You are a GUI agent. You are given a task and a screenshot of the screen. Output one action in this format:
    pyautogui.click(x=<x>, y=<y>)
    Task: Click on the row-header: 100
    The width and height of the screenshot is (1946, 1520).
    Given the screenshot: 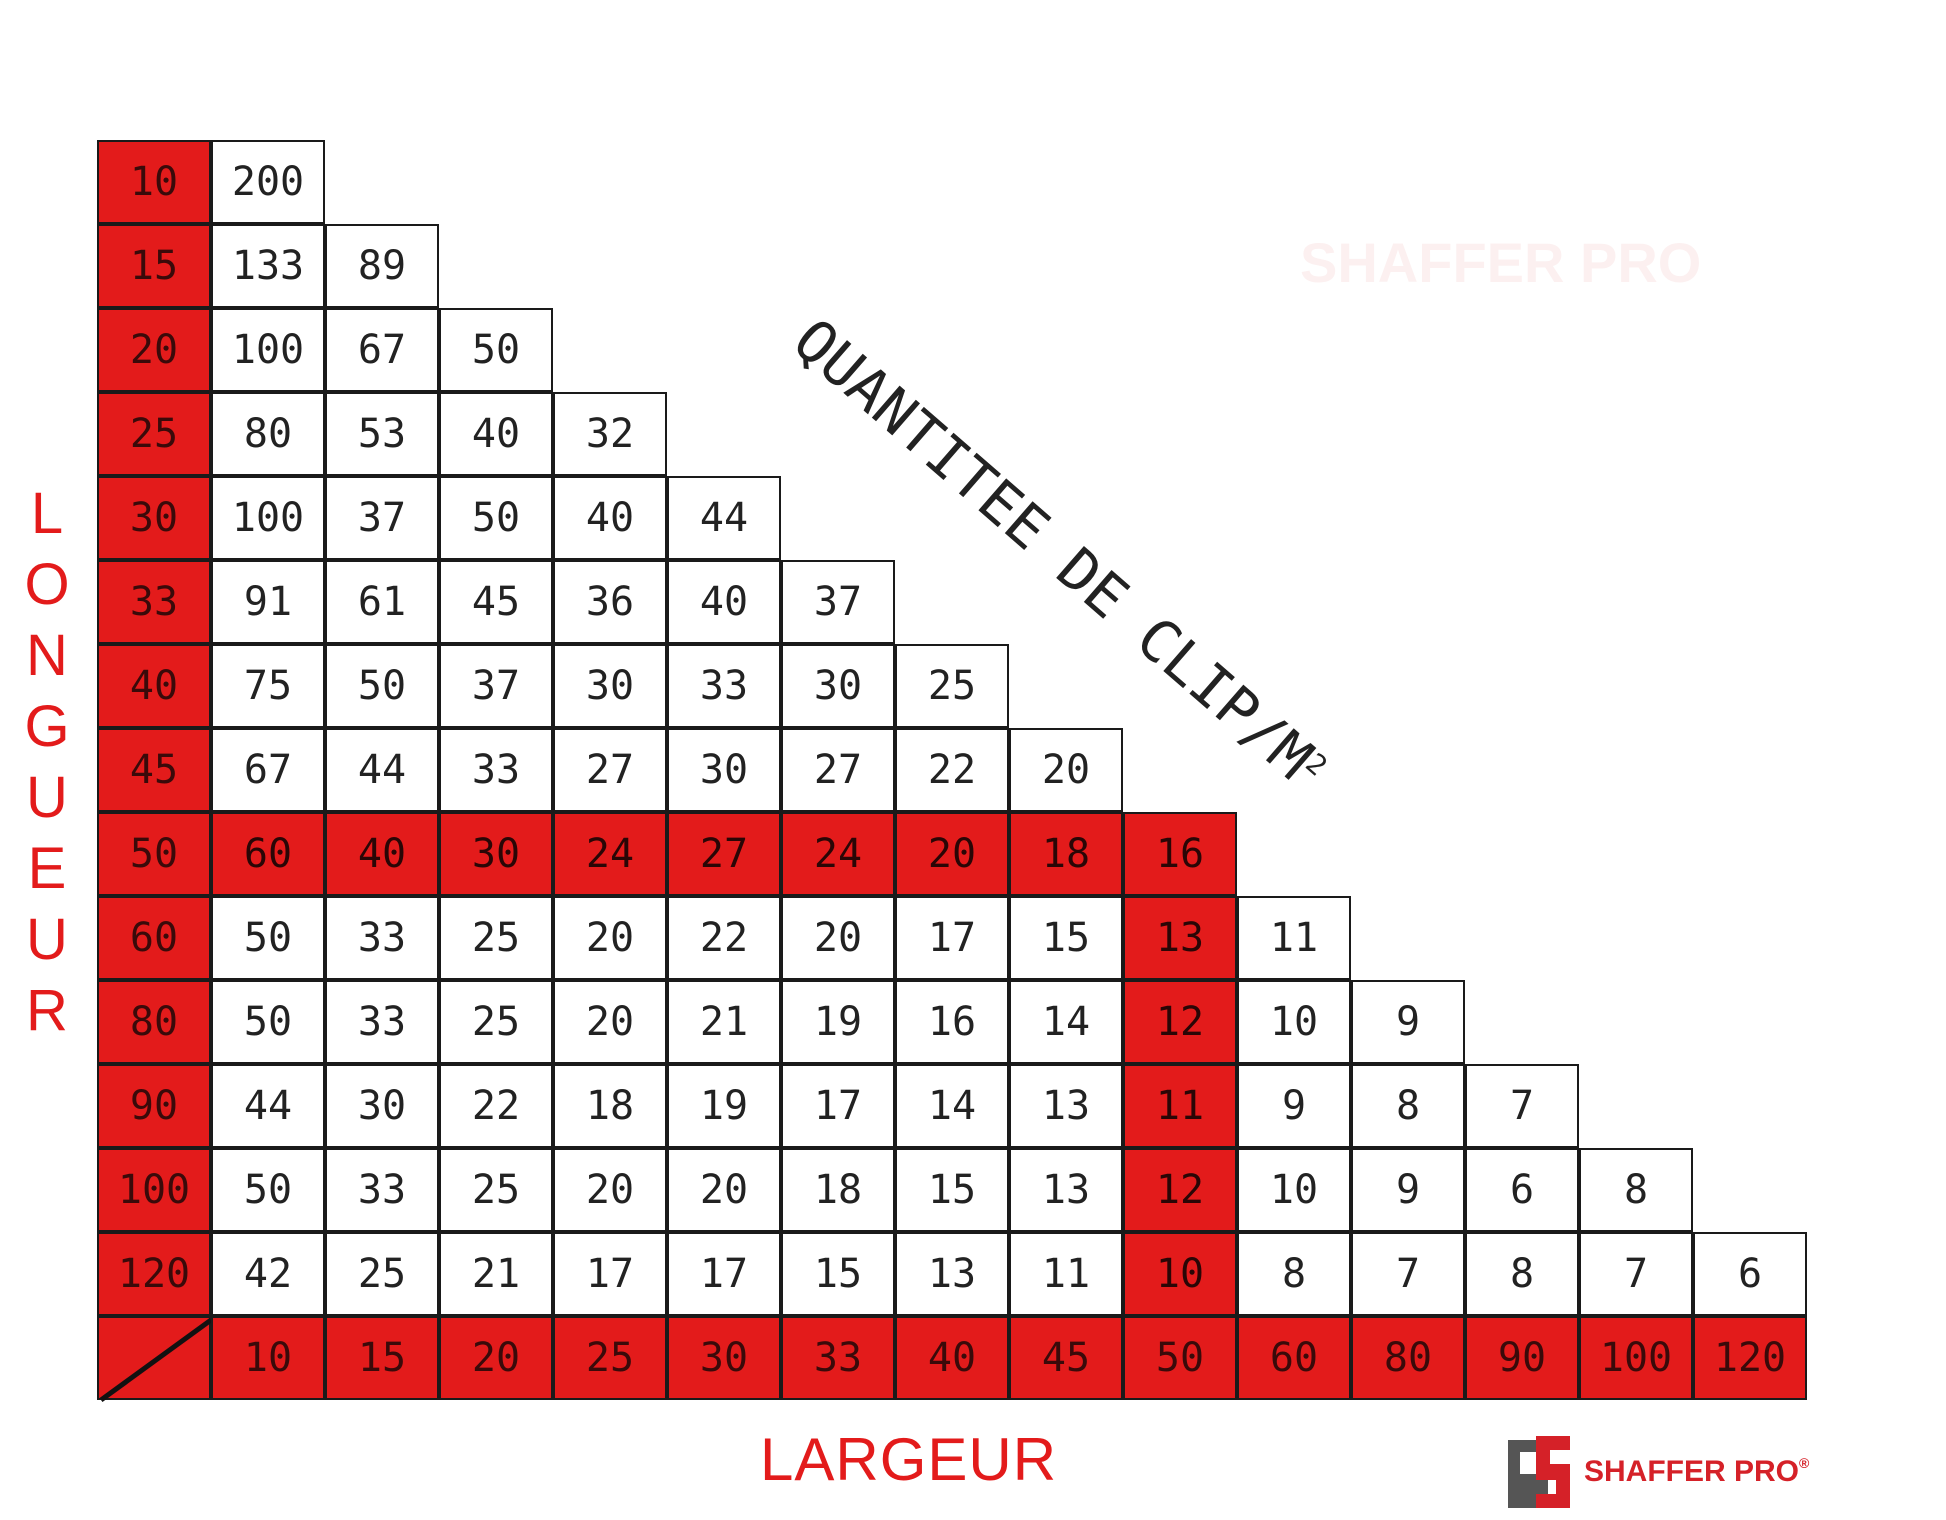 What is the action you would take?
    pyautogui.click(x=154, y=1190)
    